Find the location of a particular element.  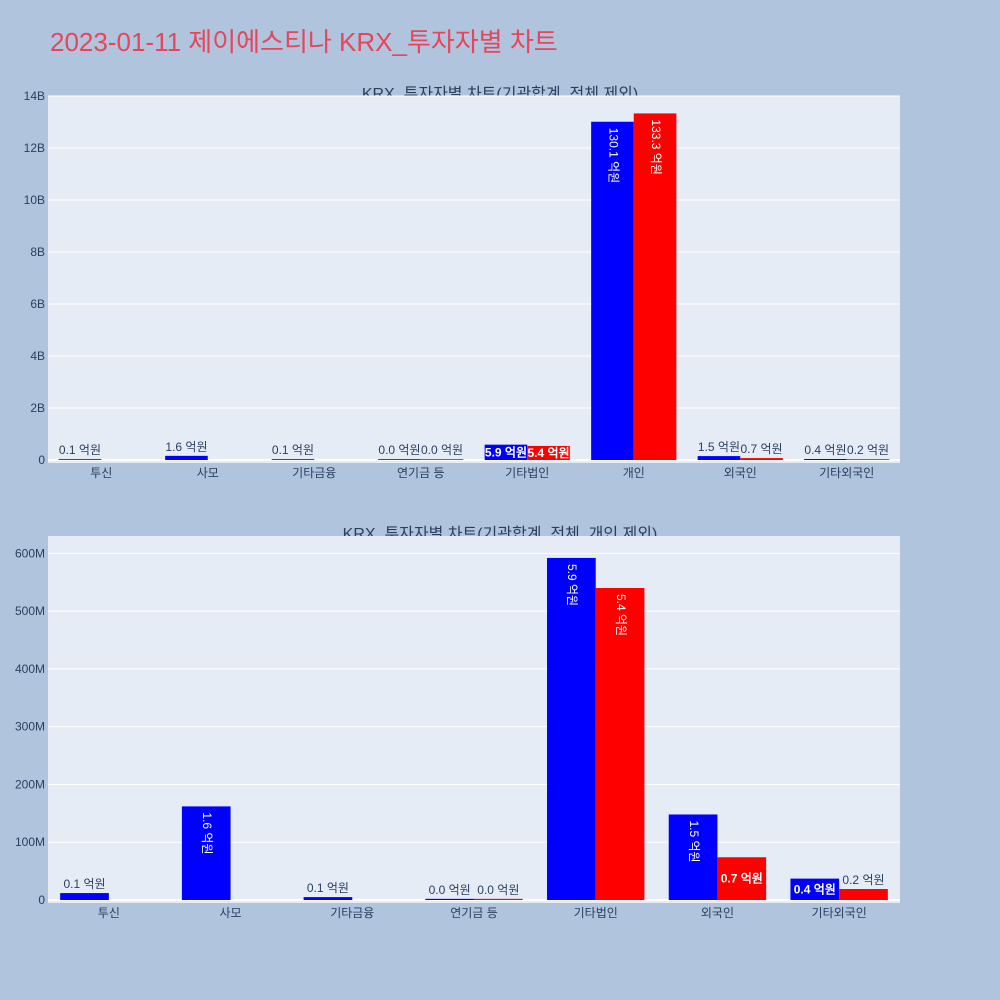

y-tick-label: 4B is located at coordinates (37, 356).